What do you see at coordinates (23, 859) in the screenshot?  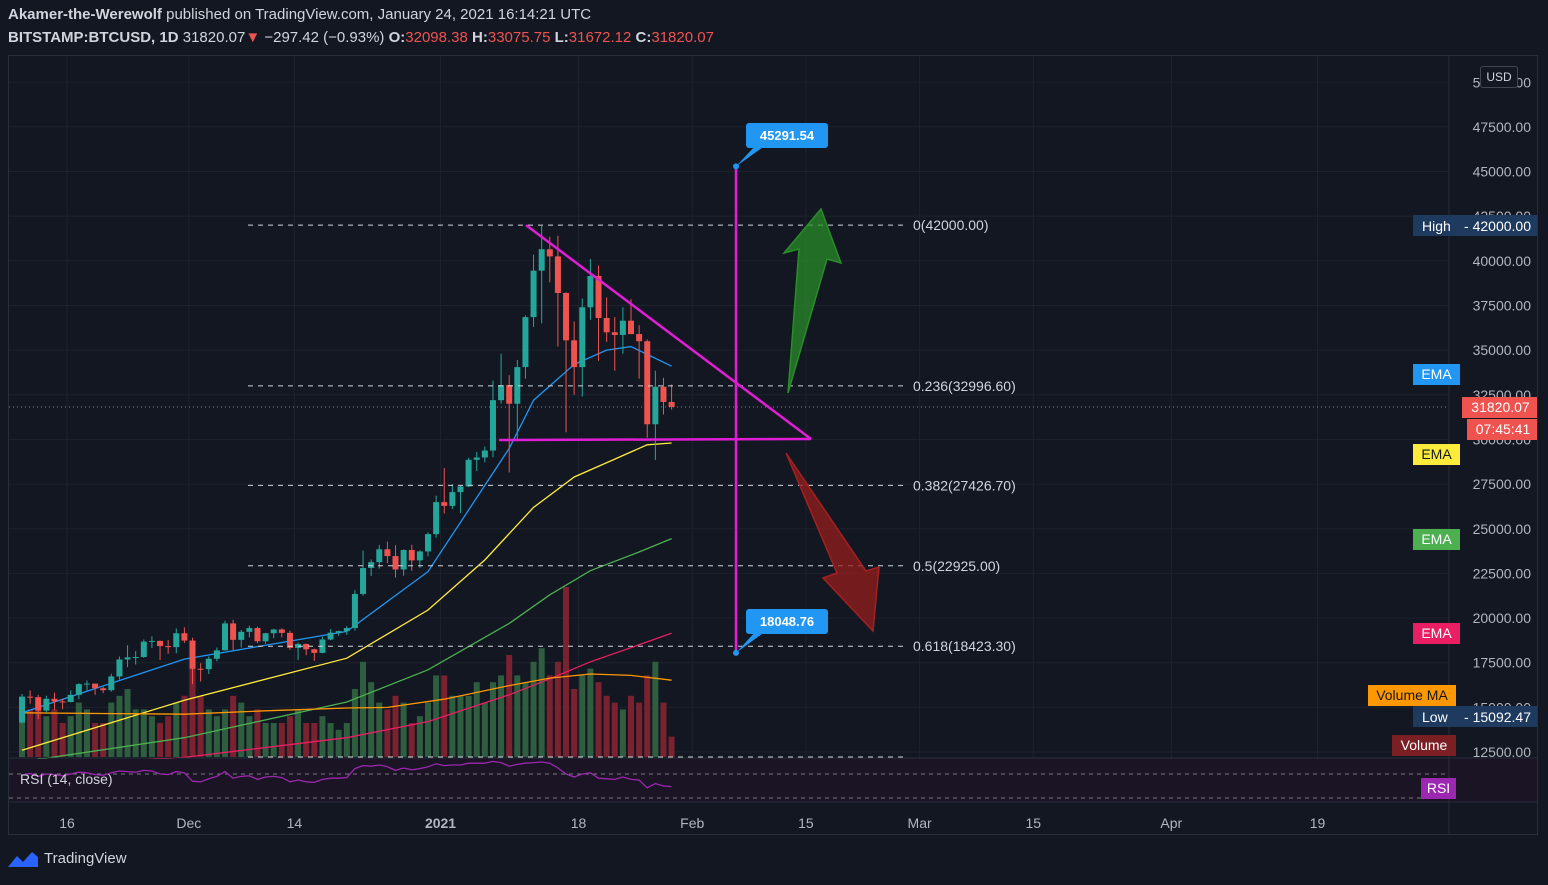 I see `tradingview-logo-icon` at bounding box center [23, 859].